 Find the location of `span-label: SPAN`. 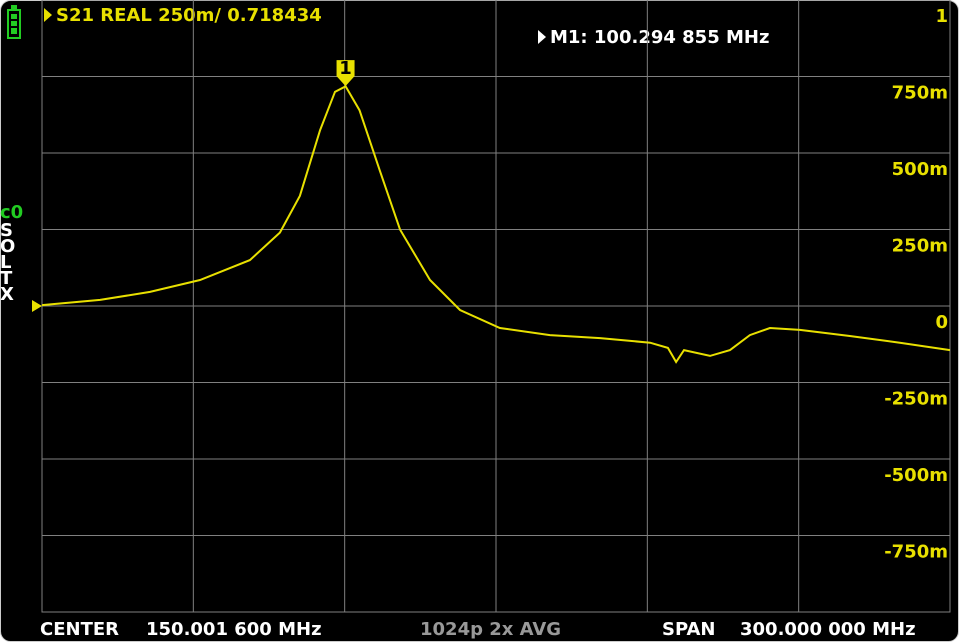

span-label: SPAN is located at coordinates (689, 629).